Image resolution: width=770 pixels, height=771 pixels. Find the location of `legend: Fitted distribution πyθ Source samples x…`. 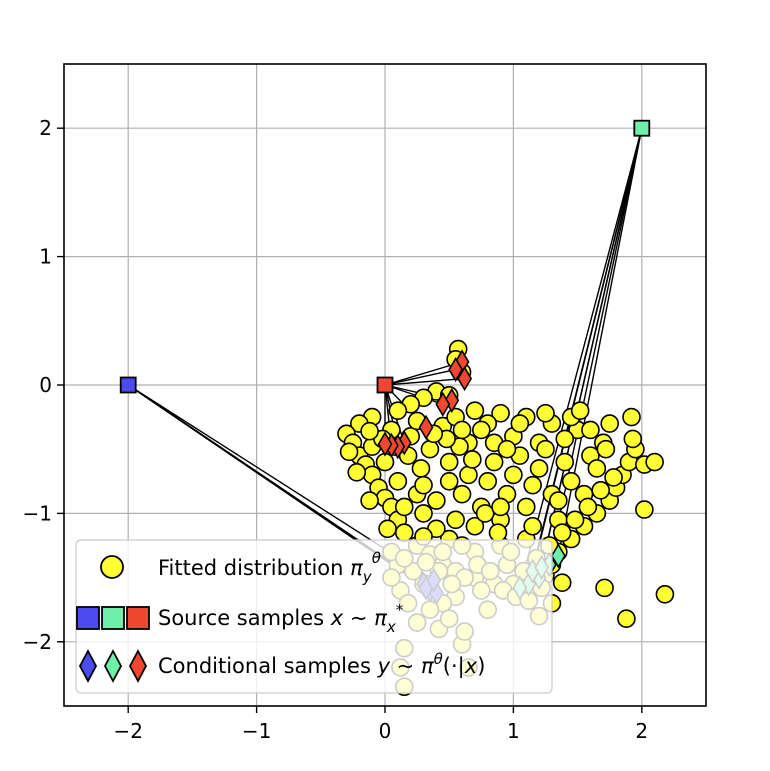

legend: Fitted distribution πyθ Source samples x… is located at coordinates (314, 616).